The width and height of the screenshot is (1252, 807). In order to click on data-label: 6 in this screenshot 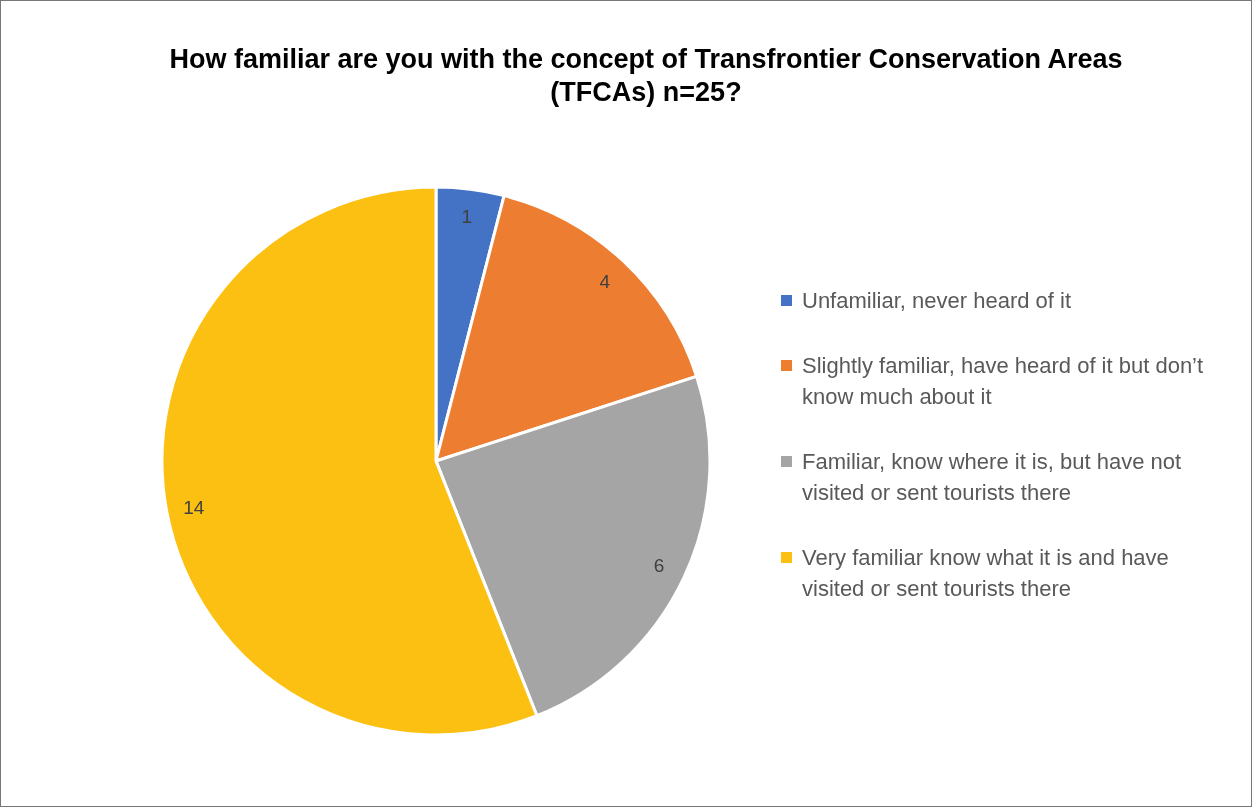, I will do `click(659, 566)`.